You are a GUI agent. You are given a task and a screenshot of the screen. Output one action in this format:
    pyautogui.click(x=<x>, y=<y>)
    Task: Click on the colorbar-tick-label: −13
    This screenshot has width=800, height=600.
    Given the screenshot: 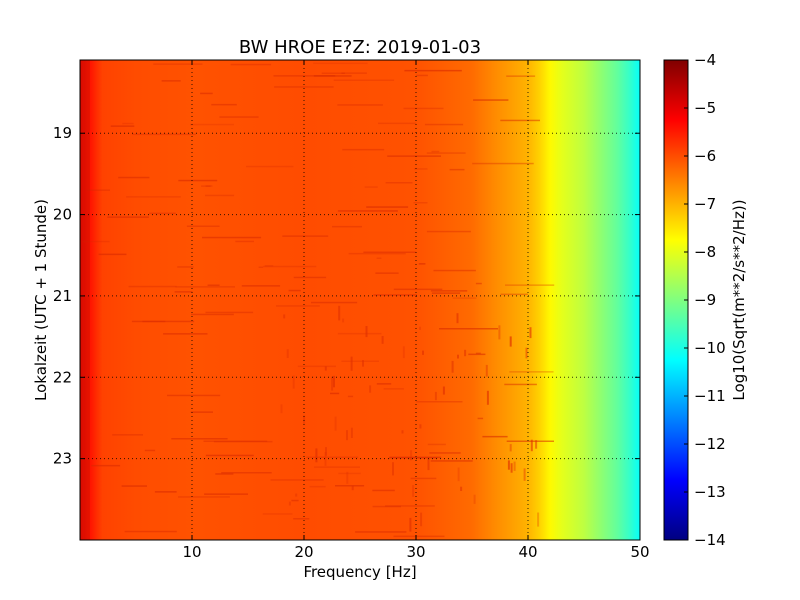 What is the action you would take?
    pyautogui.click(x=710, y=492)
    